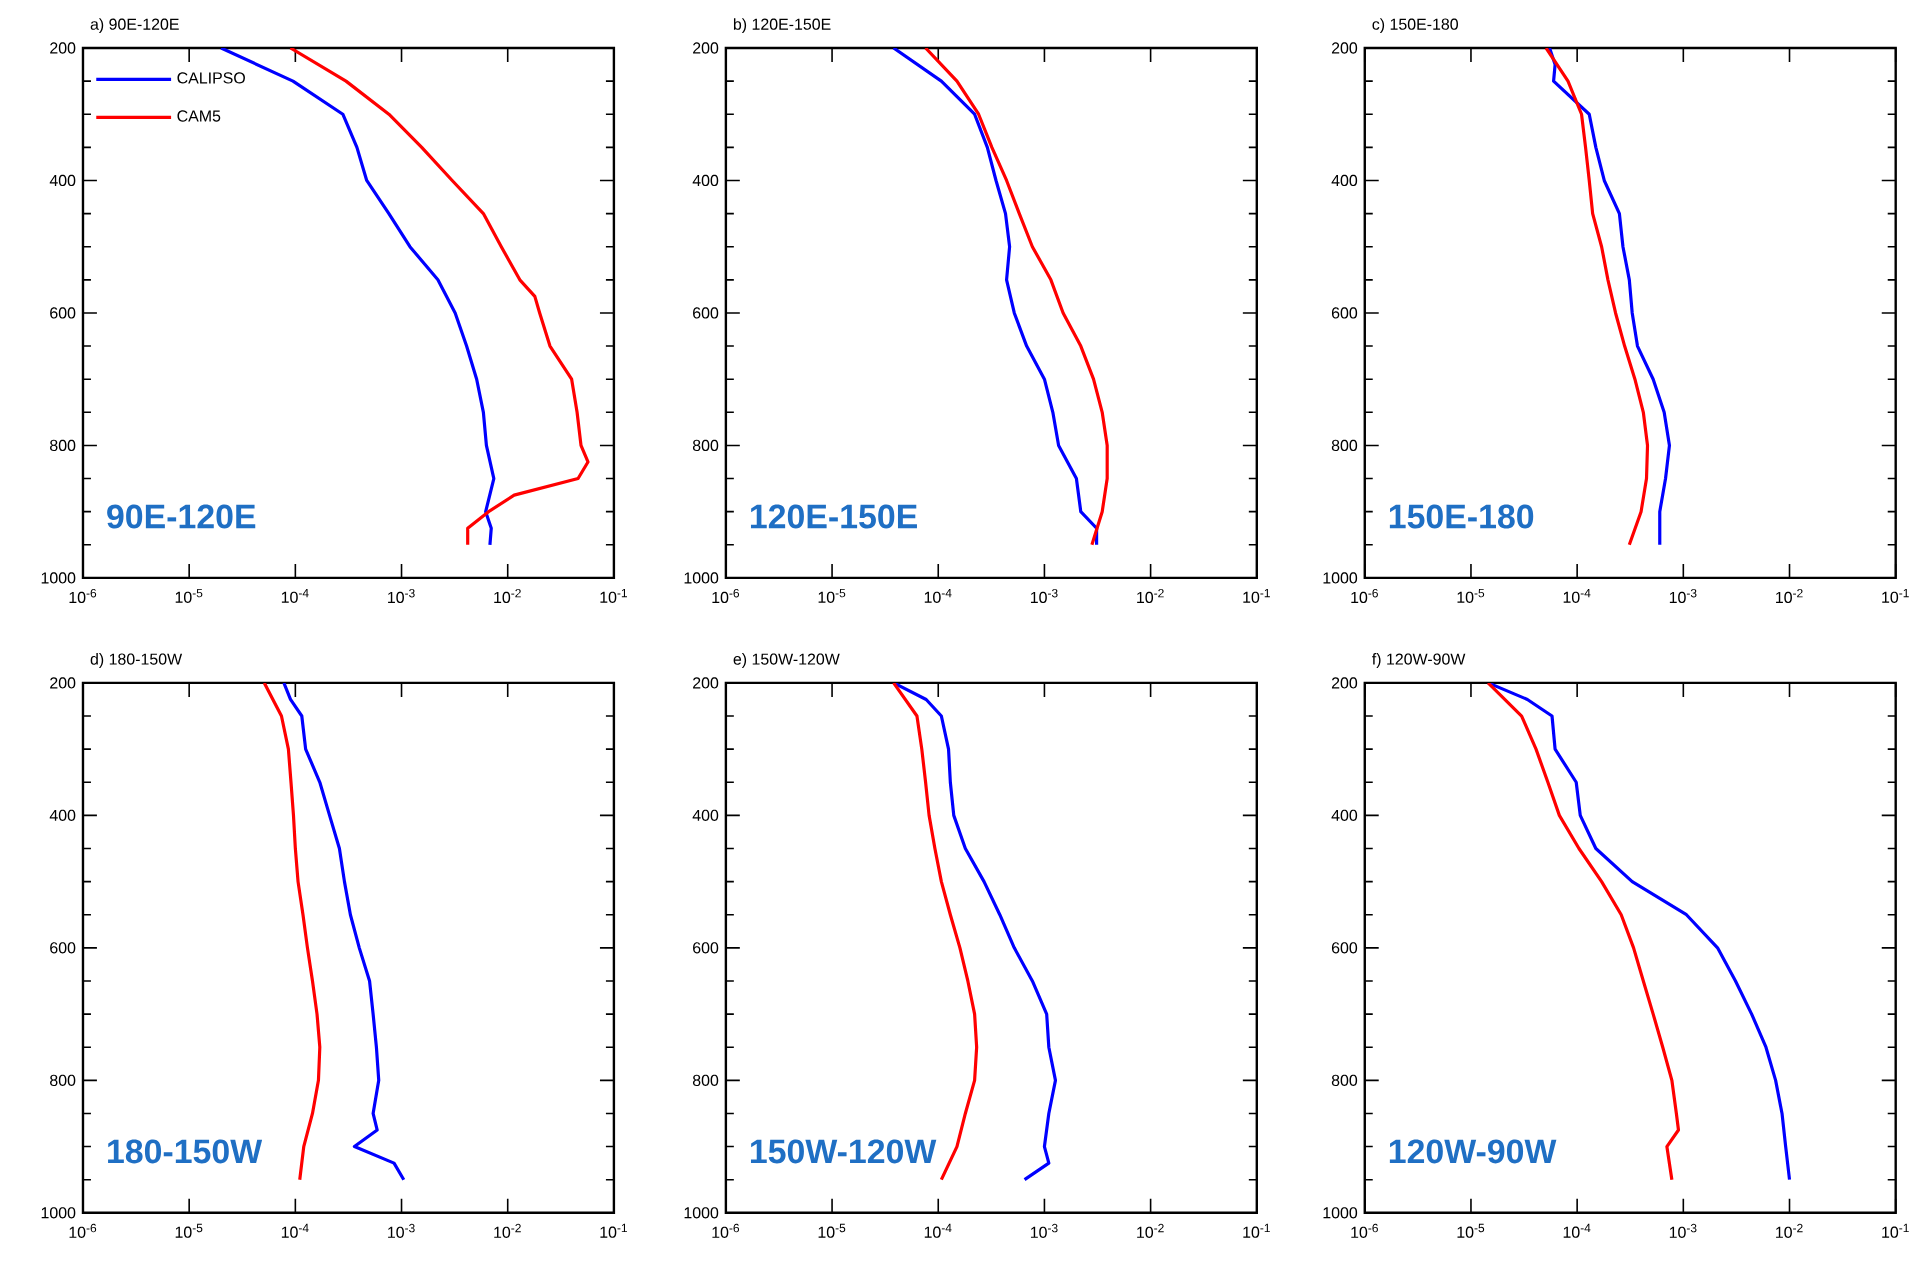 Image resolution: width=1917 pixels, height=1275 pixels. What do you see at coordinates (1473, 1151) in the screenshot?
I see `annotation: 120W-90W` at bounding box center [1473, 1151].